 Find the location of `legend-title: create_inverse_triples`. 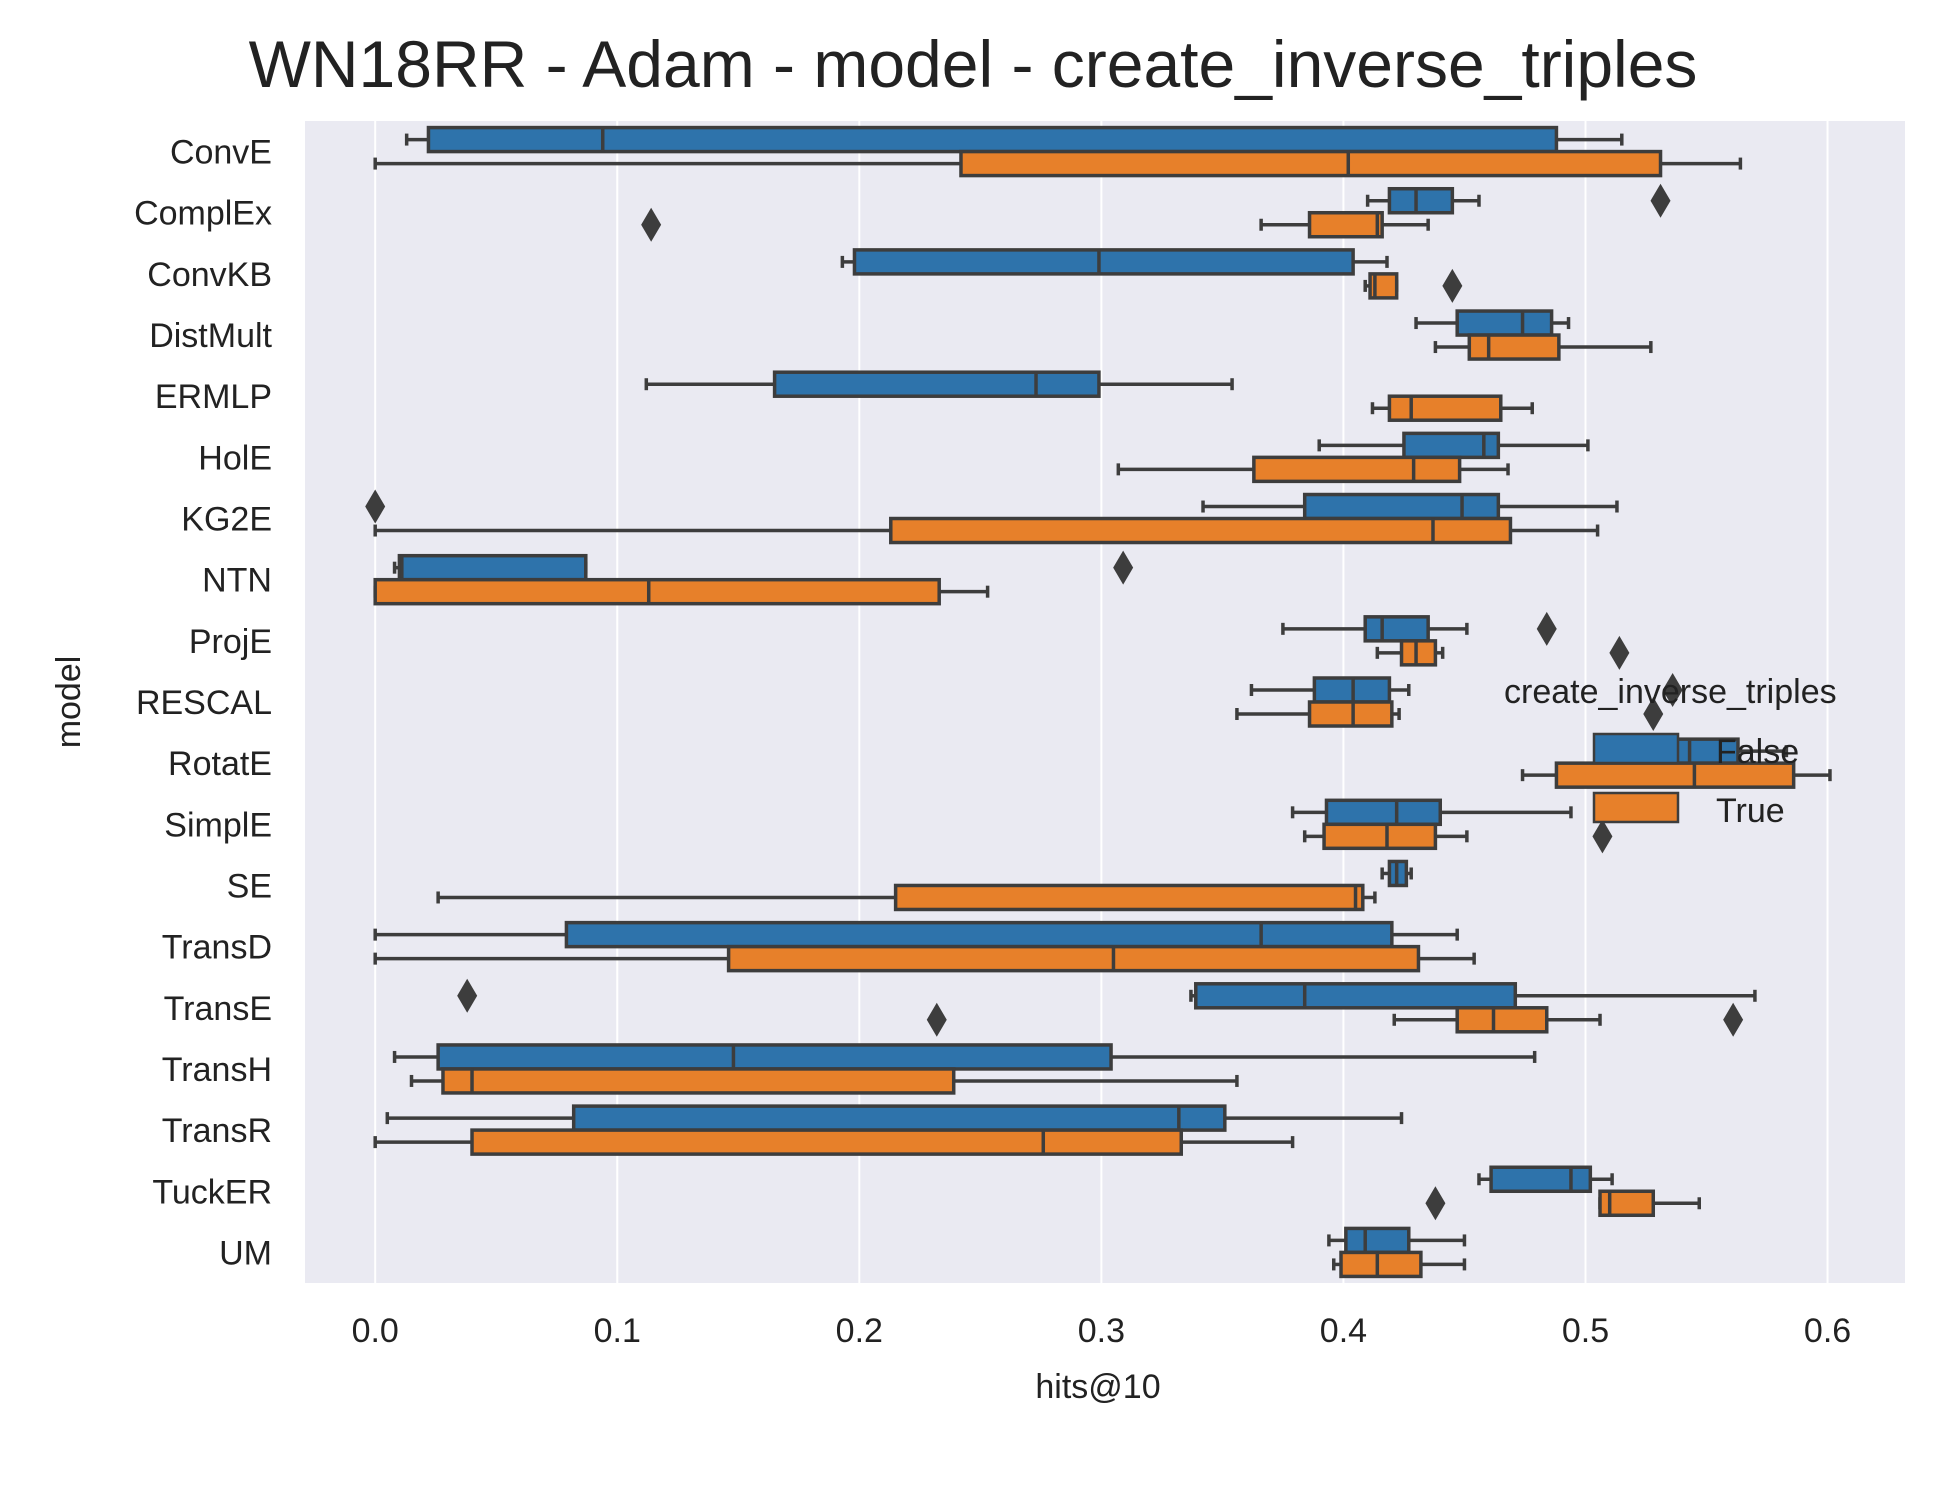

legend-title: create_inverse_triples is located at coordinates (1670, 692).